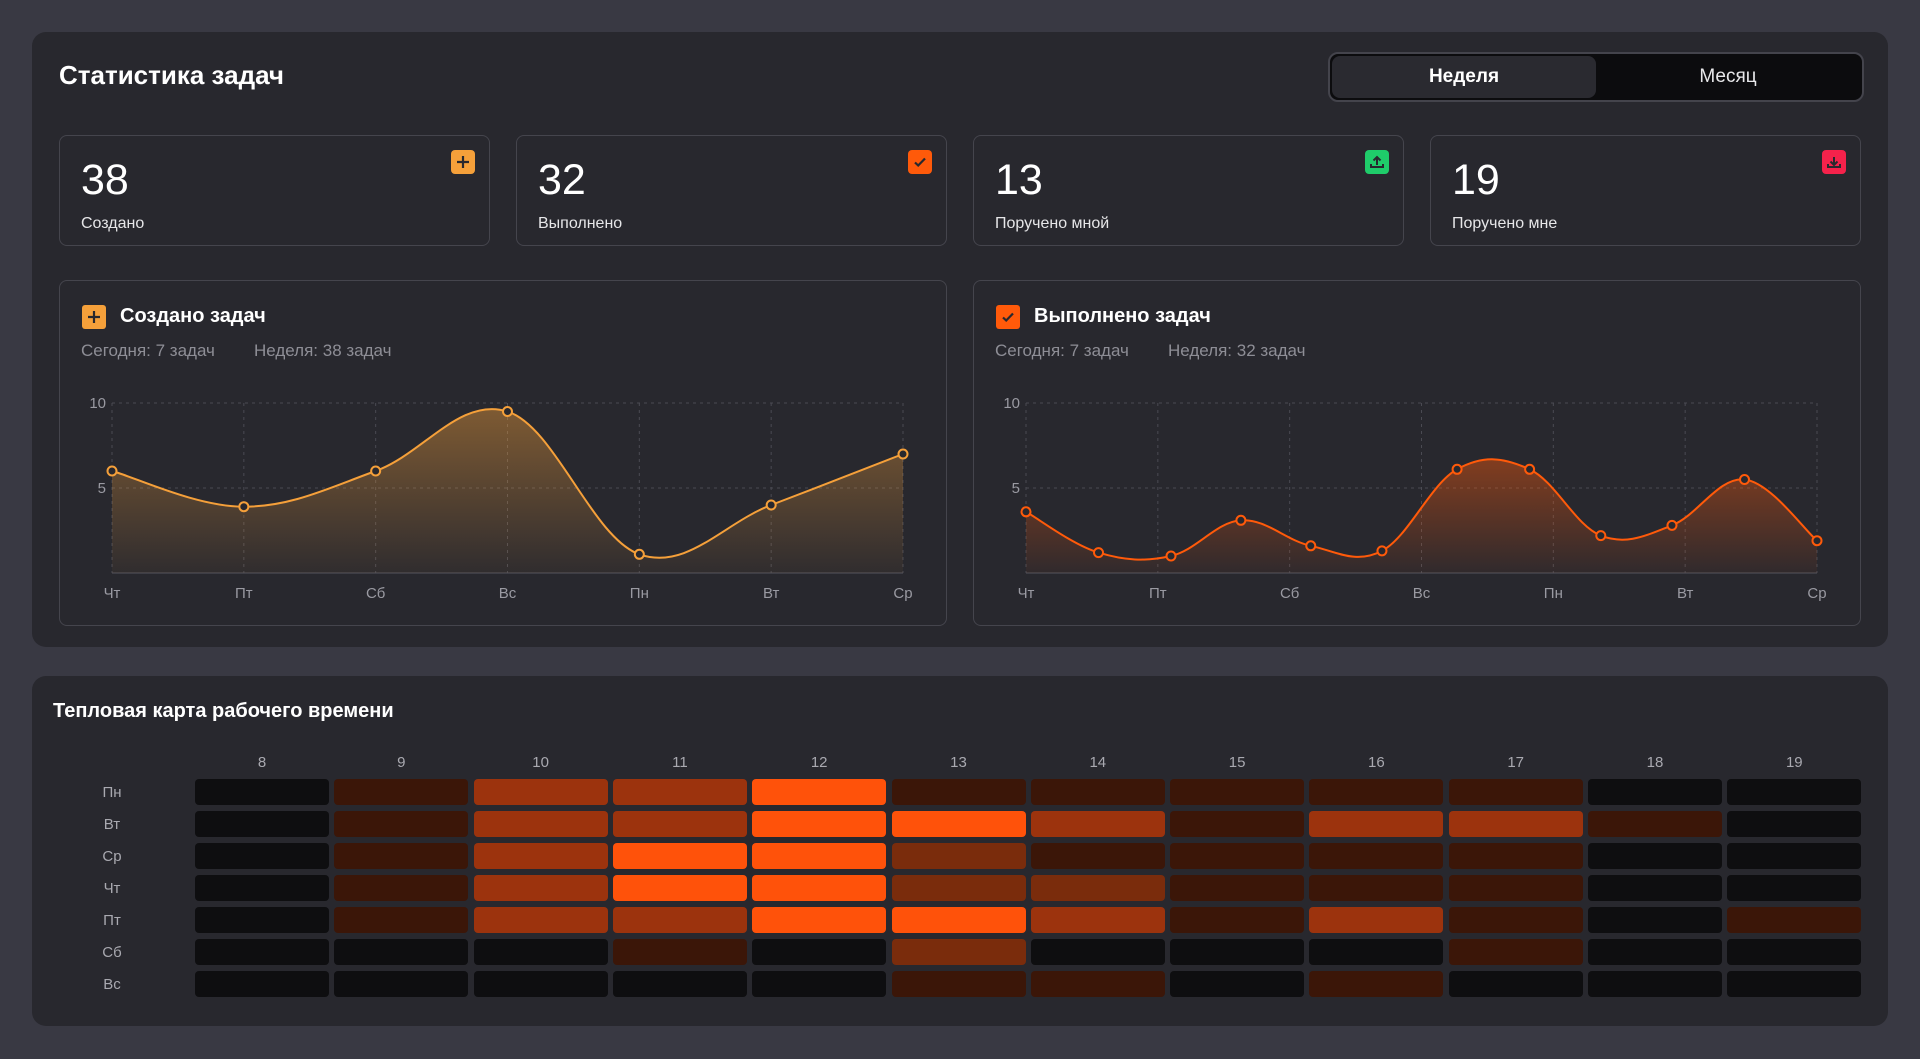 Image resolution: width=1920 pixels, height=1059 pixels. What do you see at coordinates (1464, 77) in the screenshot?
I see `toggle-week-button: Неделя` at bounding box center [1464, 77].